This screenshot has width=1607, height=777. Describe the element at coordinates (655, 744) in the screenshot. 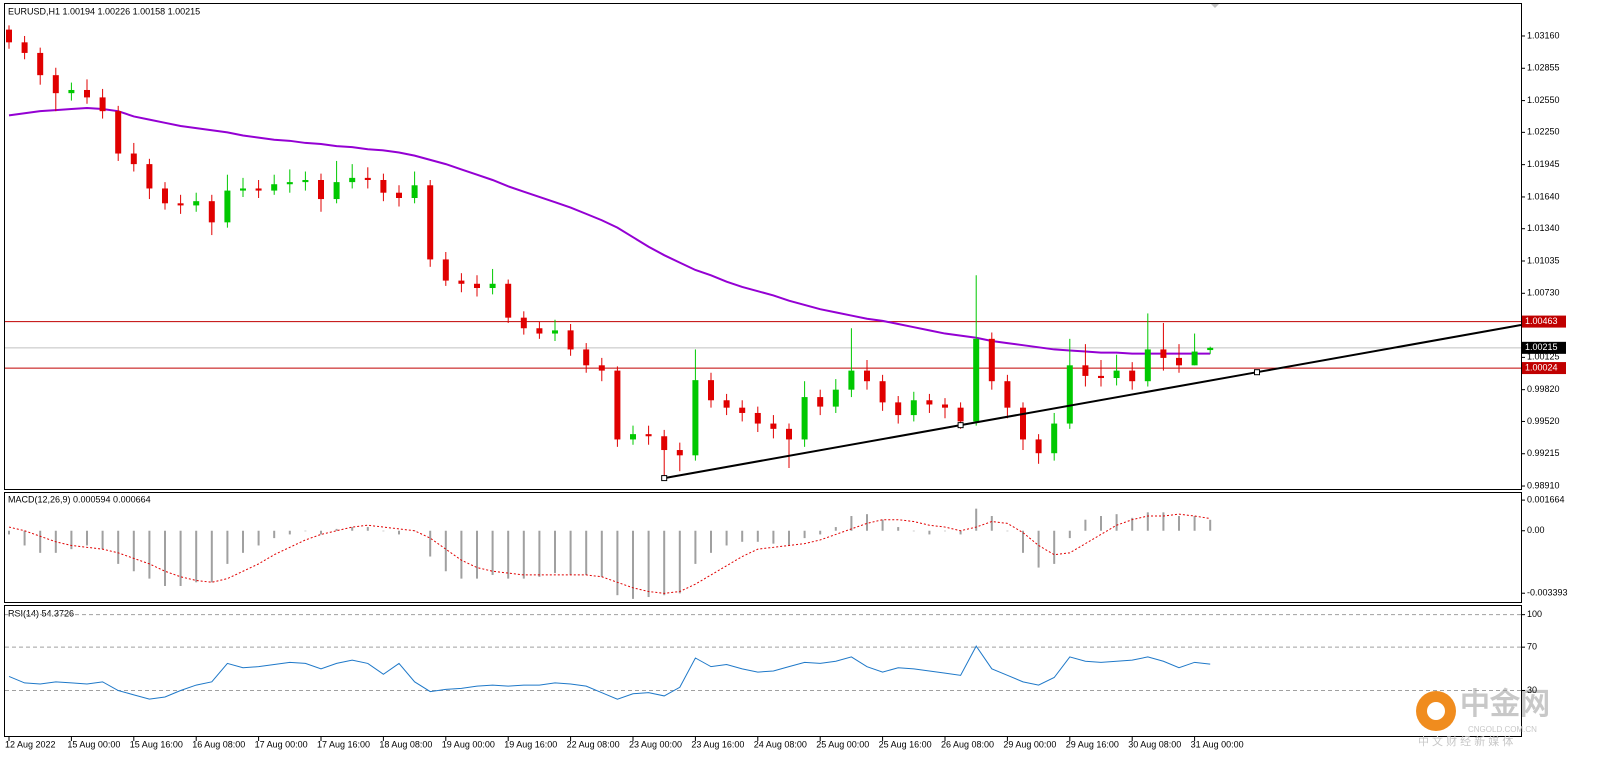

I see `x-tick-label: 23 Aug 00:00` at that location.